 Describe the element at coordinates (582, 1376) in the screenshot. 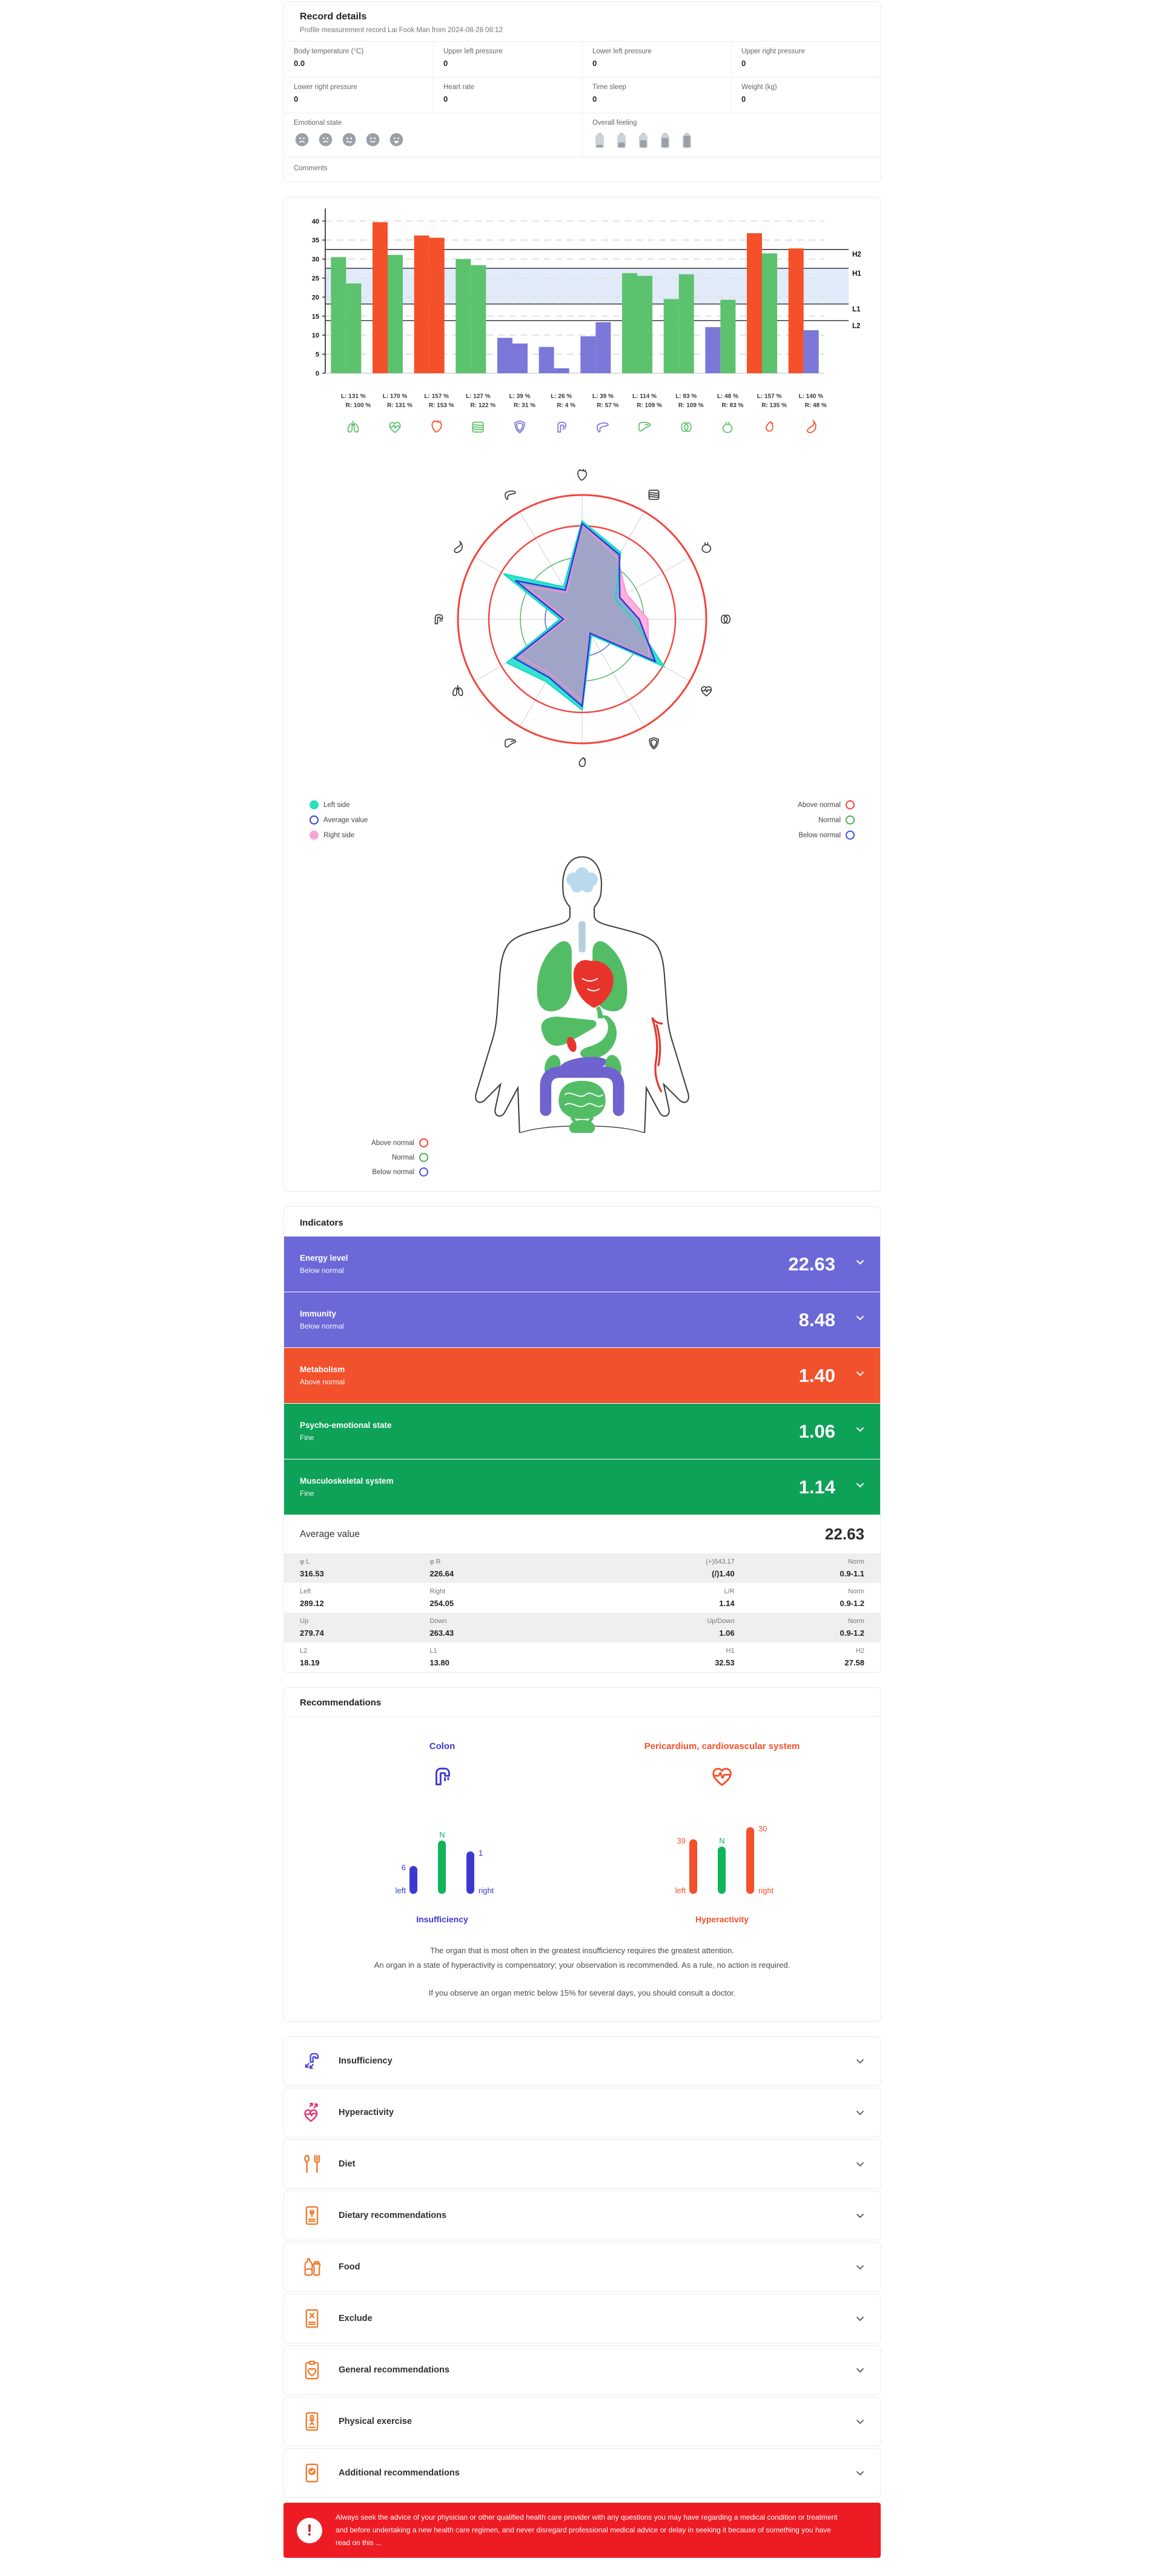

I see `indicator-row-metabolism: Metabolism Above normal 1.40` at that location.